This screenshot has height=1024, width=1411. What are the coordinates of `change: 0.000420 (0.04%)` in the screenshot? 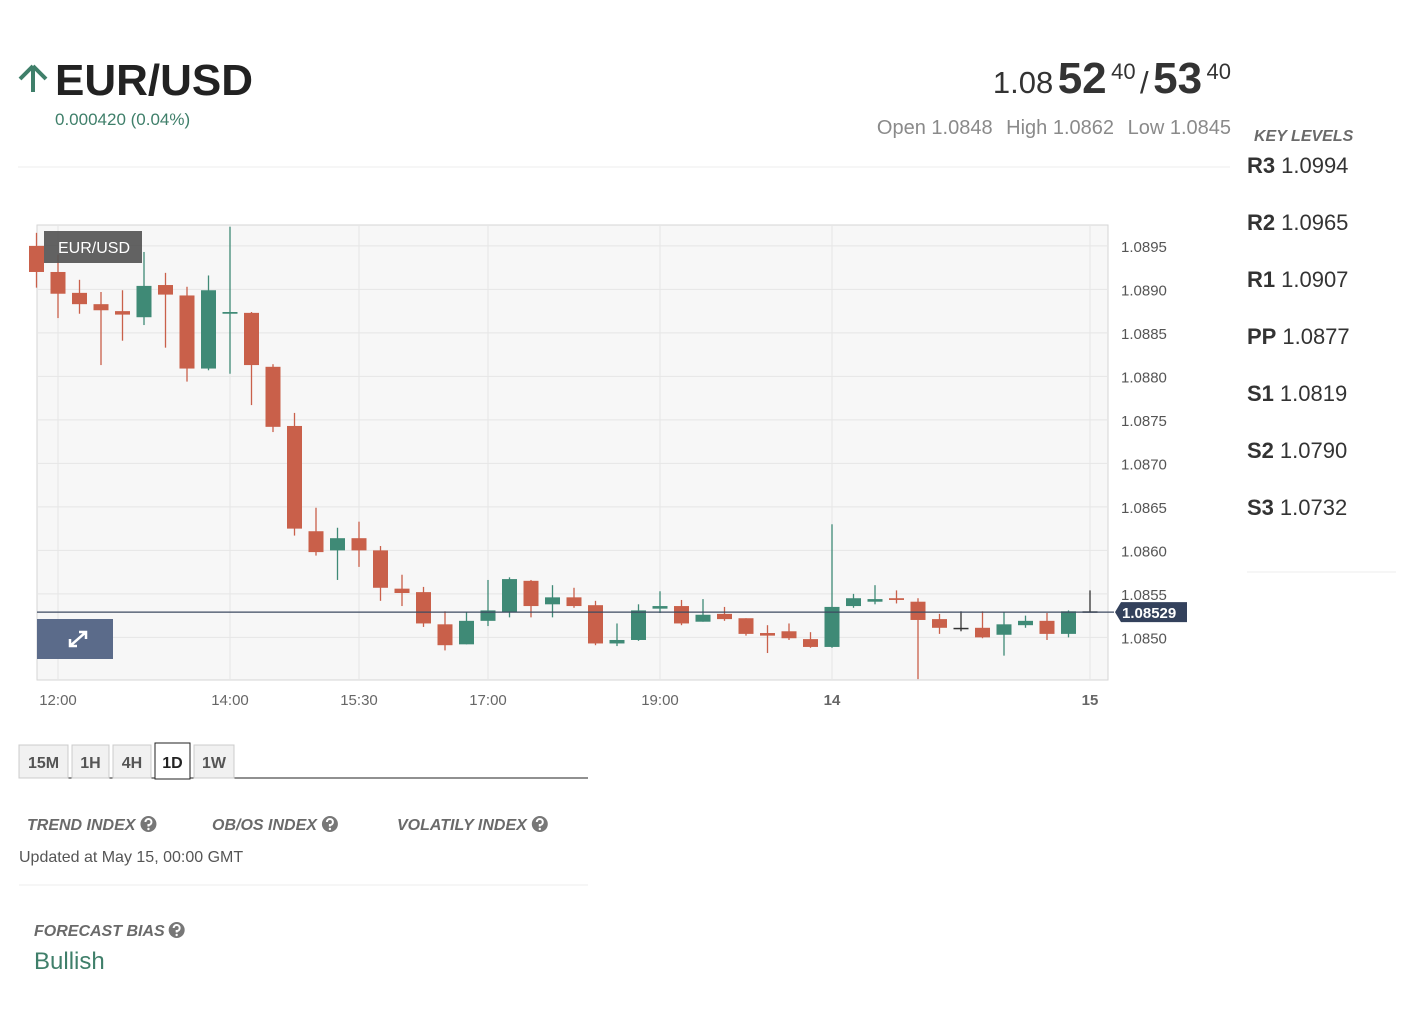 It's located at (122, 119).